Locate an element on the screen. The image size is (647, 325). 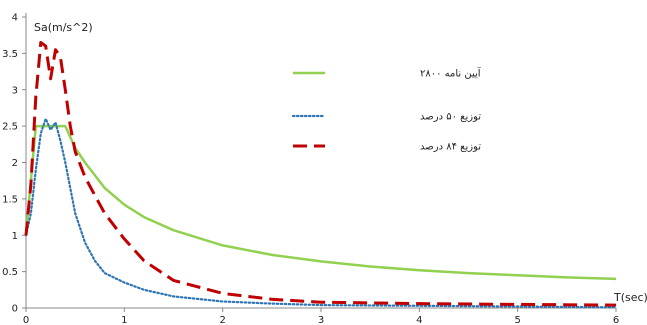
legend-label-3: توزیع ۸۴ درصد is located at coordinates (450, 147).